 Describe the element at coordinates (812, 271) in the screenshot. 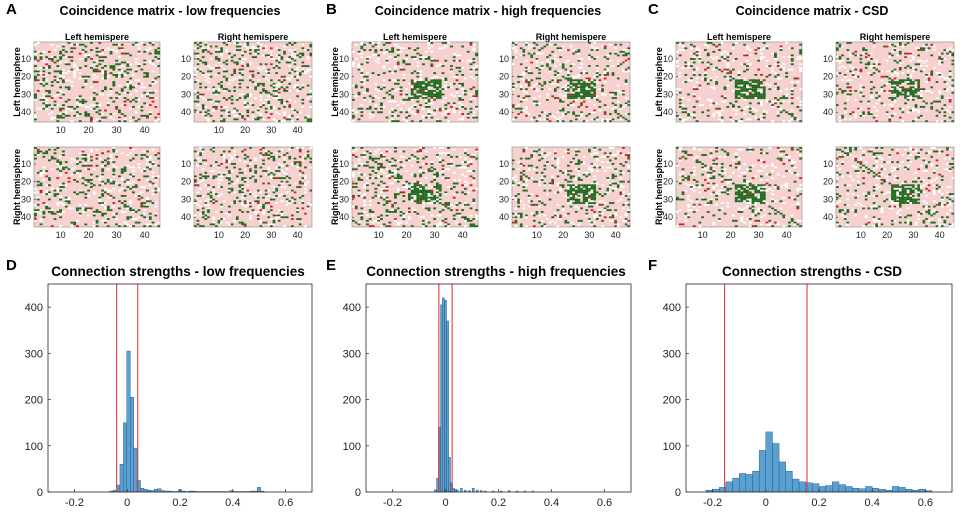

I see `hist-title-f: Connection strengths - CSD` at that location.